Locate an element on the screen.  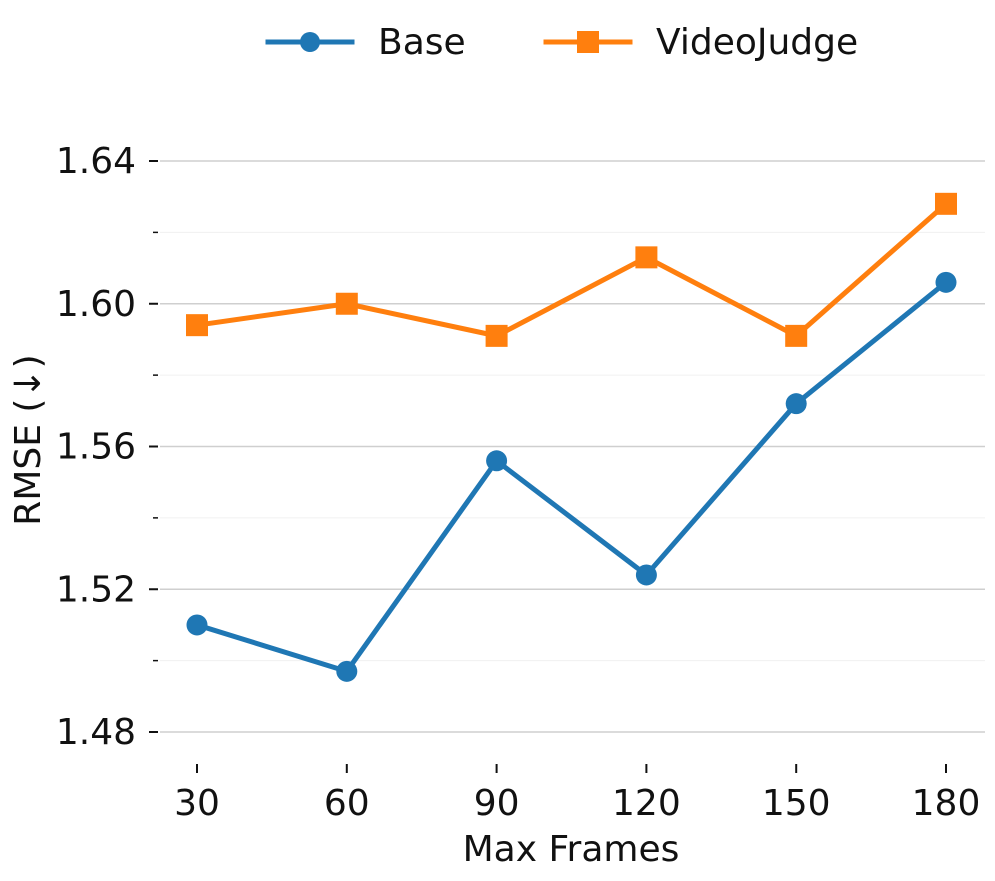
x-tick-label: 30 is located at coordinates (197, 803).